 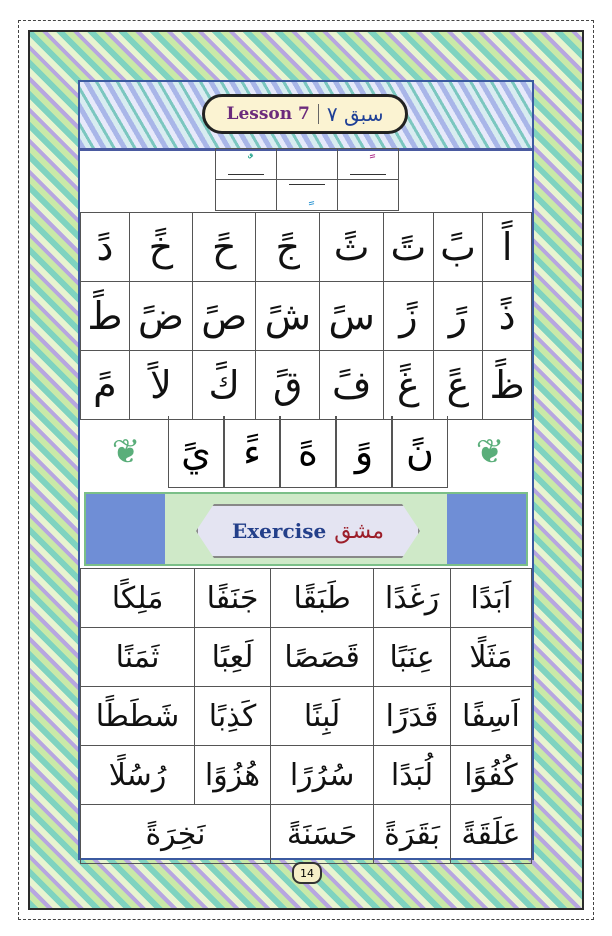 What do you see at coordinates (232, 775) in the screenshot?
I see `word-cell: هُزُوًا` at bounding box center [232, 775].